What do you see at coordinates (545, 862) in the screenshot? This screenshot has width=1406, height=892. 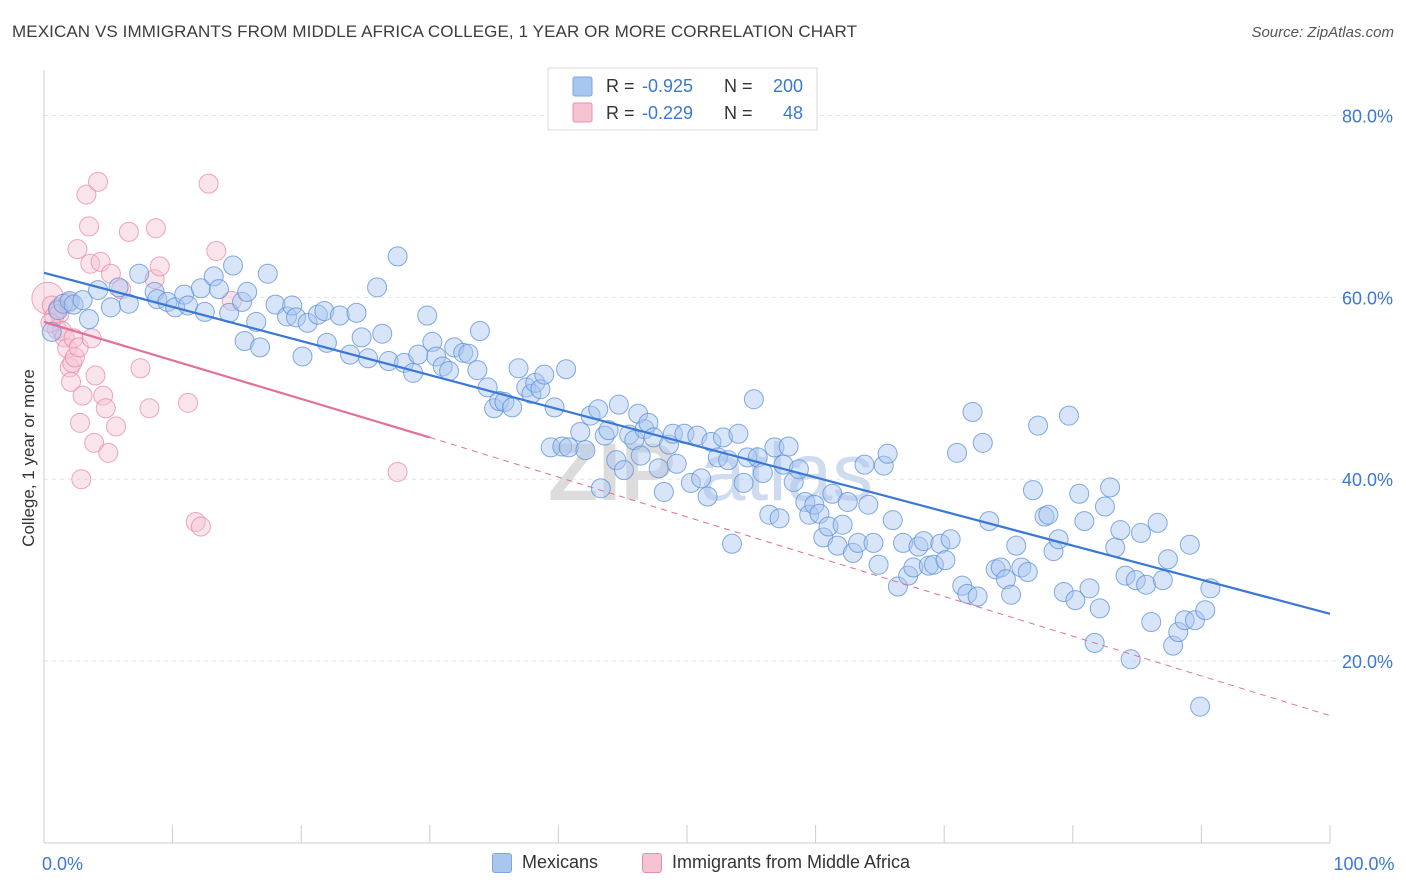 I see `bottom-legend-item-mexicans: Mexicans` at bounding box center [545, 862].